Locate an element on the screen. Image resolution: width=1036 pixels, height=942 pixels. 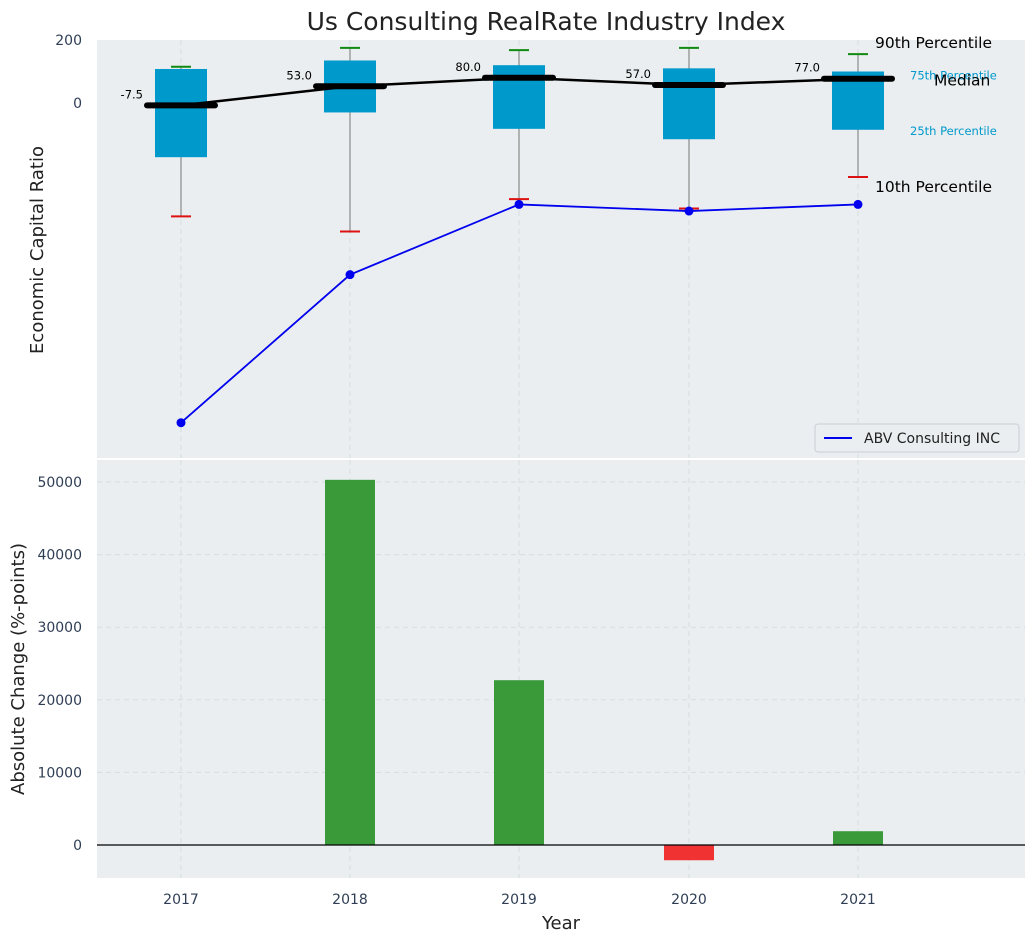
boxplot-2021 is located at coordinates (858, 116).